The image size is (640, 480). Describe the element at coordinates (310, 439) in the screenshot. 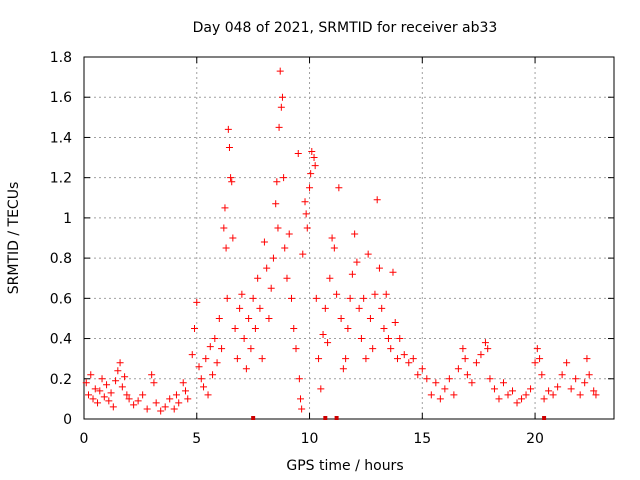

I see `x-tick-label: 10` at that location.